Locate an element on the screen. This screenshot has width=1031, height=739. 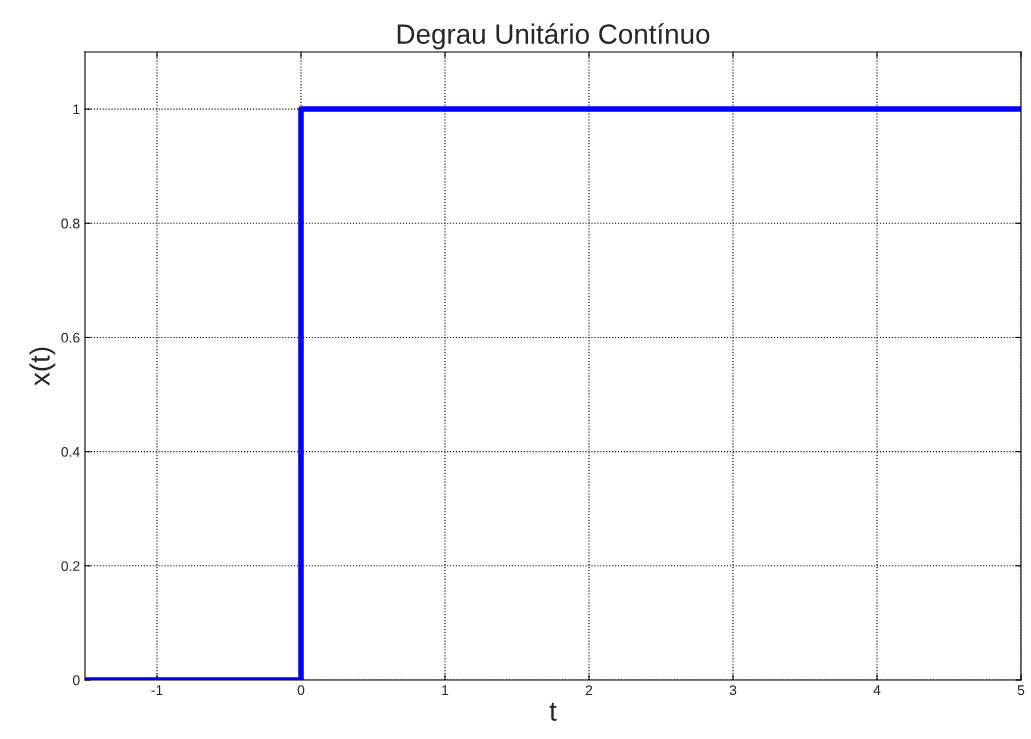
x-axis-title: t is located at coordinates (553, 711).